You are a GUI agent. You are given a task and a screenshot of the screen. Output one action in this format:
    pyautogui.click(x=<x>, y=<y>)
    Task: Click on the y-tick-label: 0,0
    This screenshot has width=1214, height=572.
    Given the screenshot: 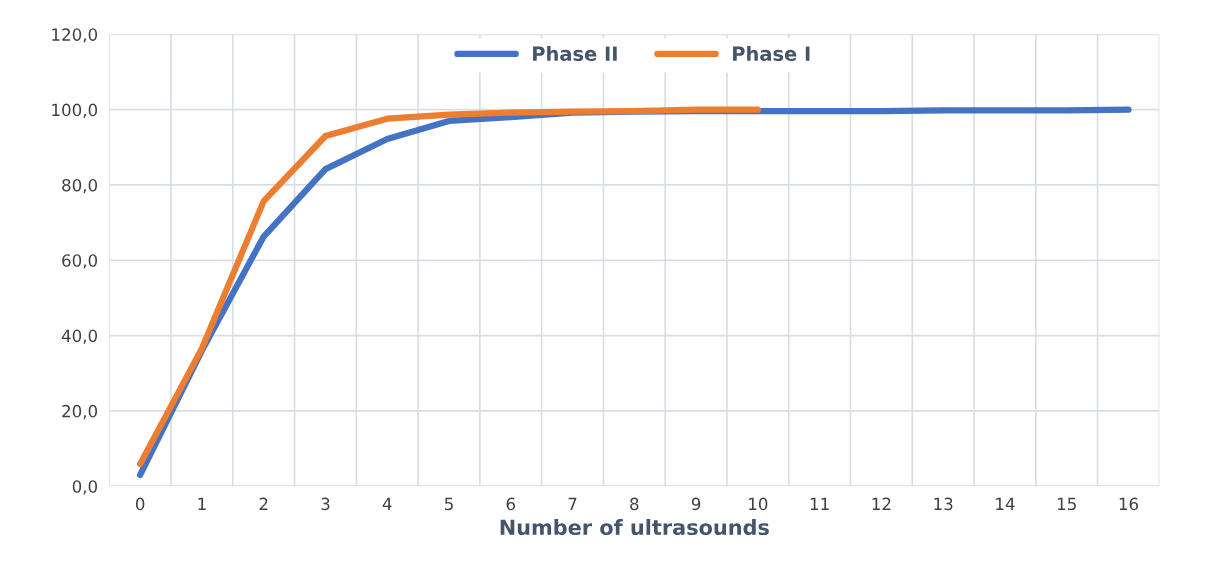 What is the action you would take?
    pyautogui.click(x=85, y=487)
    